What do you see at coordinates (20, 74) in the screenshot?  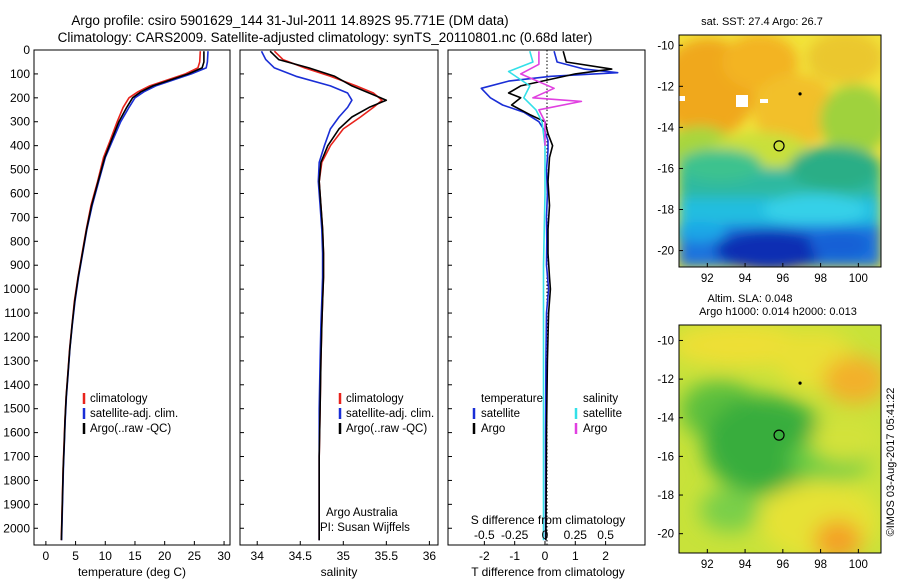 I see `y-tick-label: 100` at bounding box center [20, 74].